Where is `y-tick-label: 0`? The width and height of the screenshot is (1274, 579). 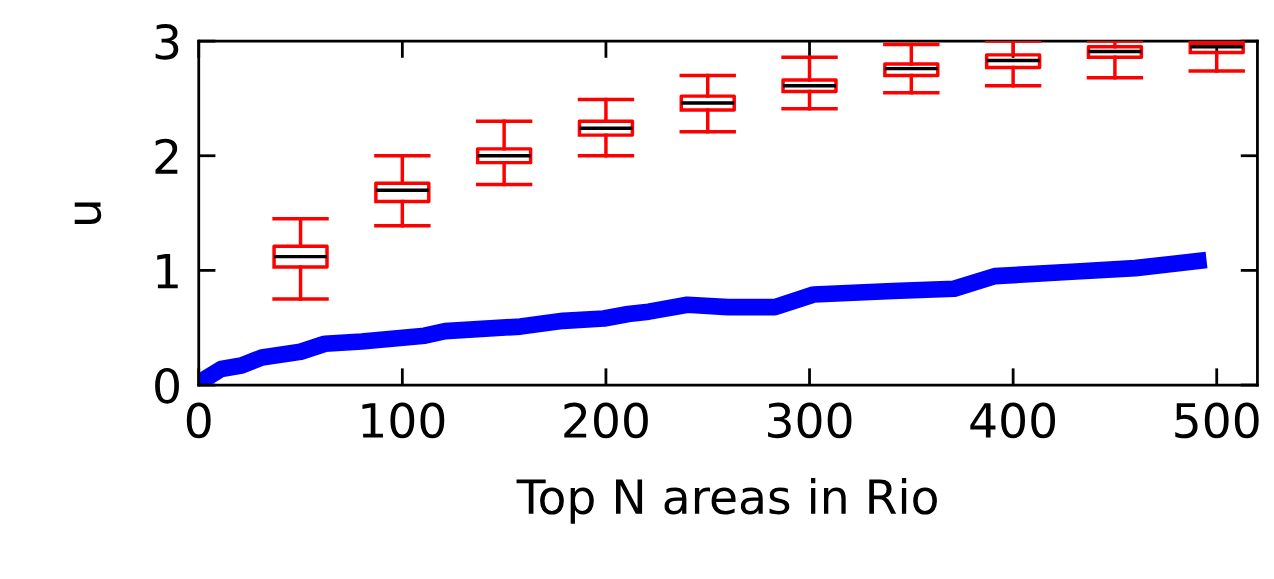
y-tick-label: 0 is located at coordinates (167, 385).